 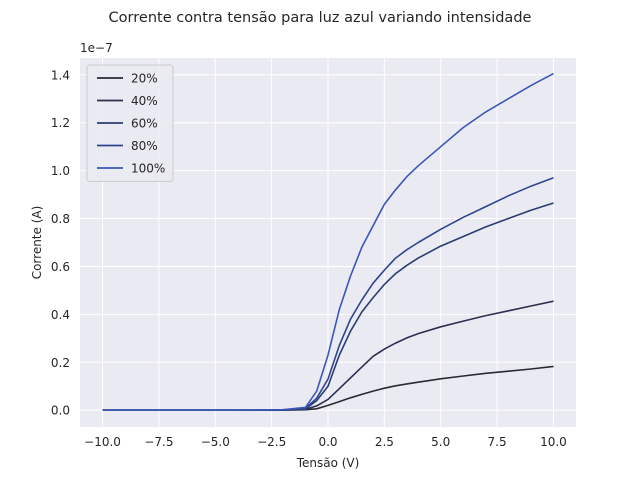 I want to click on y-tick-labels: 0.0 0.2 0.4 0.6 0.8 1.0 1.2 1.4, so click(x=60, y=242).